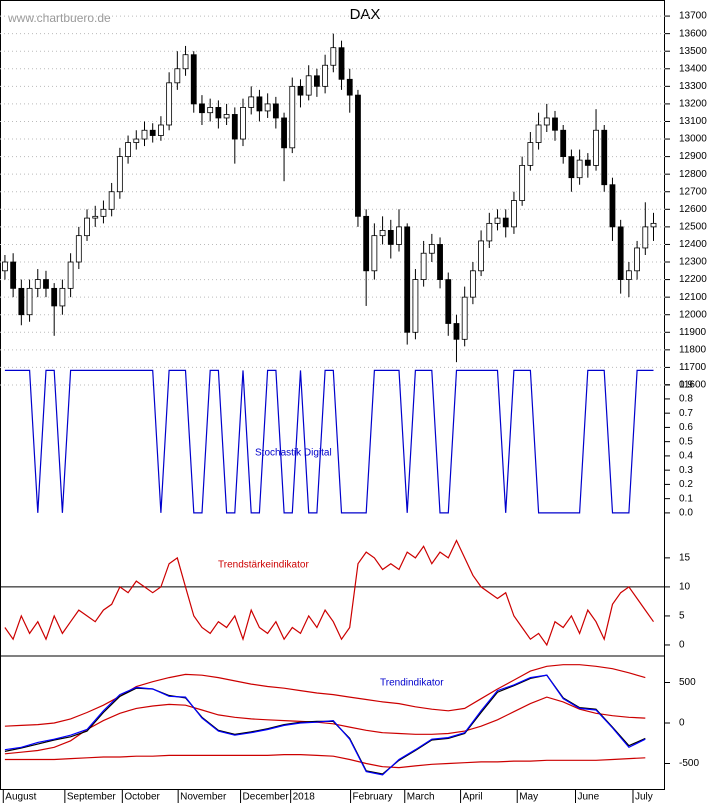  I want to click on x-tick-label: September, so click(92, 797).